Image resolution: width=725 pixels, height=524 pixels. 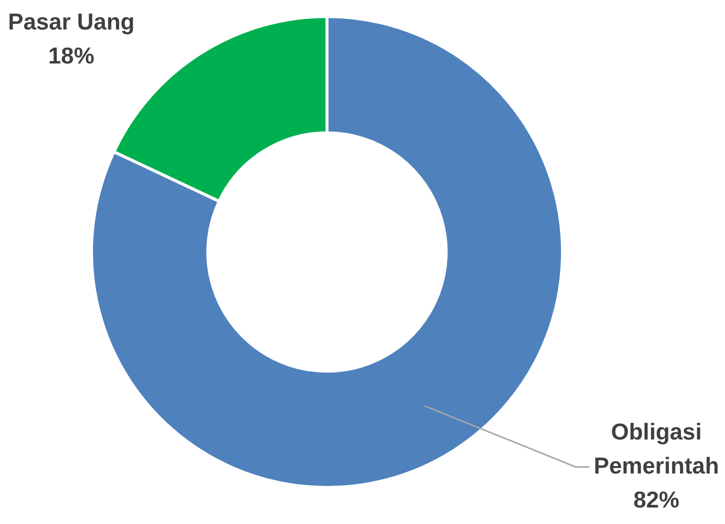 I want to click on data-label: 82%, so click(x=656, y=499).